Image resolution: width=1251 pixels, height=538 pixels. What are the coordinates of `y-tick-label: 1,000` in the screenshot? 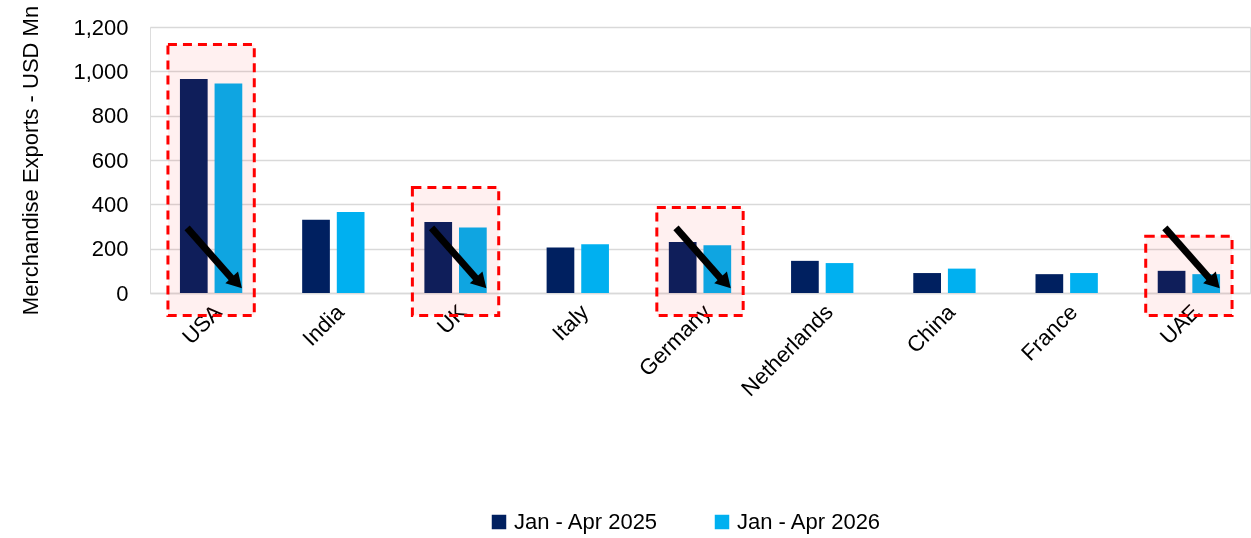 It's located at (101, 71).